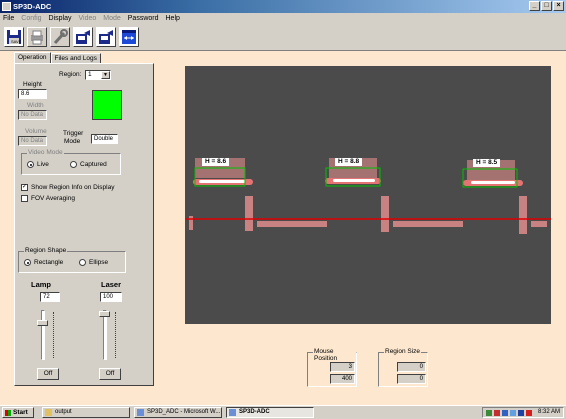  I want to click on menu-help: Help, so click(172, 18).